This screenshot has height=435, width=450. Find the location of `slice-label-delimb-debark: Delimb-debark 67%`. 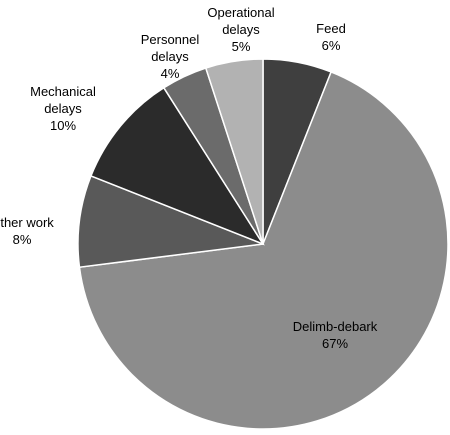

slice-label-delimb-debark: Delimb-debark 67% is located at coordinates (335, 335).